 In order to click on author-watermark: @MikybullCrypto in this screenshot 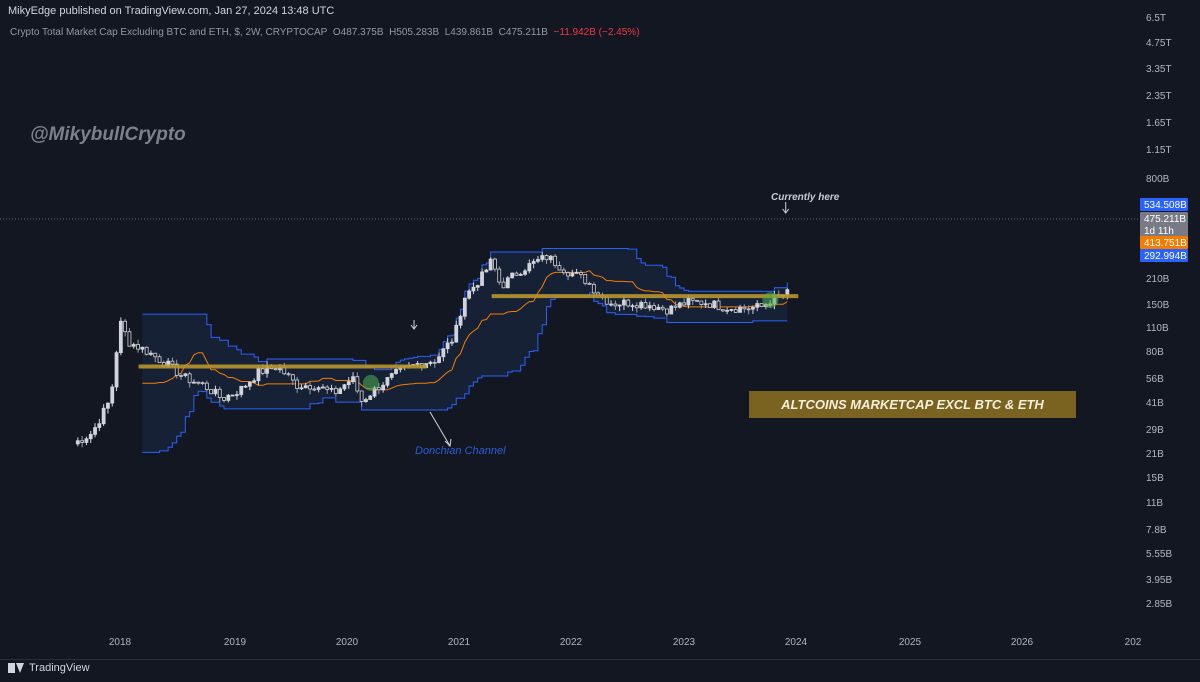, I will do `click(108, 134)`.